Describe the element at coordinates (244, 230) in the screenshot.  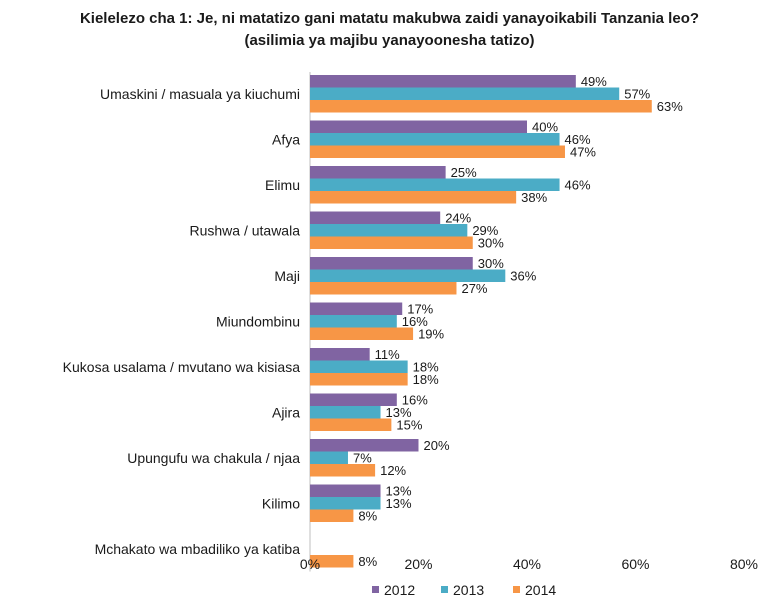
I see `category-label: Rushwa / utawala` at that location.